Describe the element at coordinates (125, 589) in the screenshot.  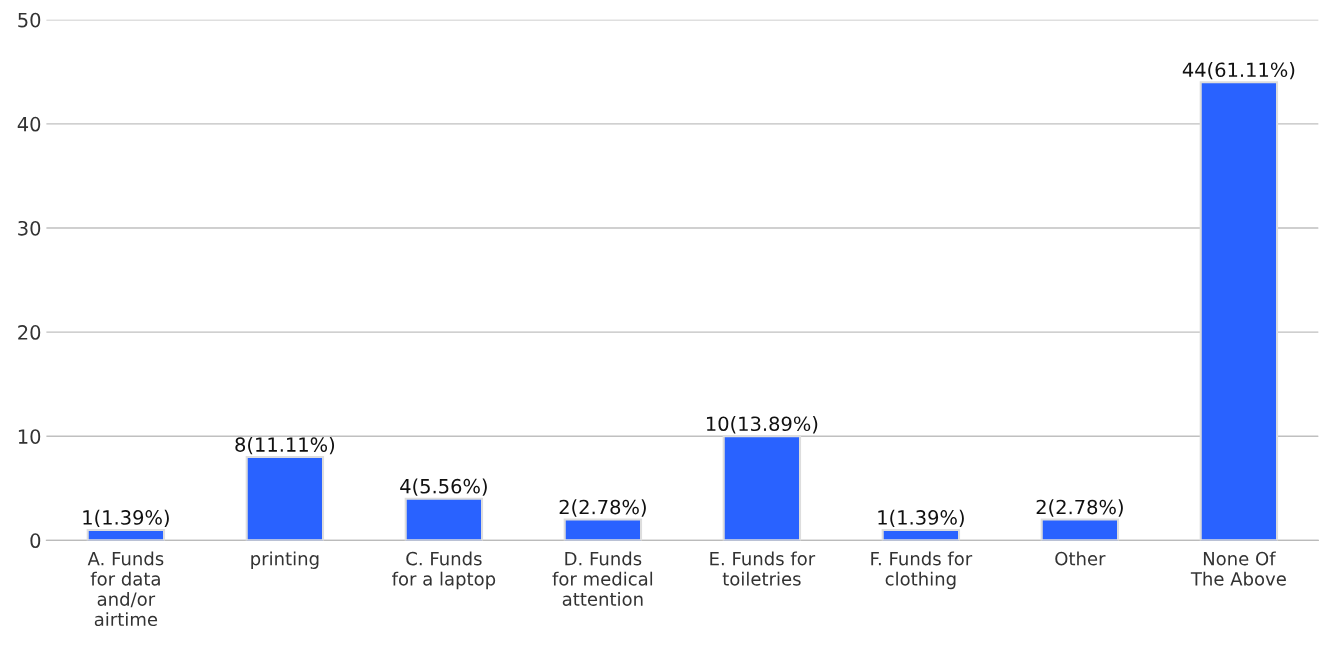
I see `x-tick-label: A. Funds for data and/or airtime` at that location.